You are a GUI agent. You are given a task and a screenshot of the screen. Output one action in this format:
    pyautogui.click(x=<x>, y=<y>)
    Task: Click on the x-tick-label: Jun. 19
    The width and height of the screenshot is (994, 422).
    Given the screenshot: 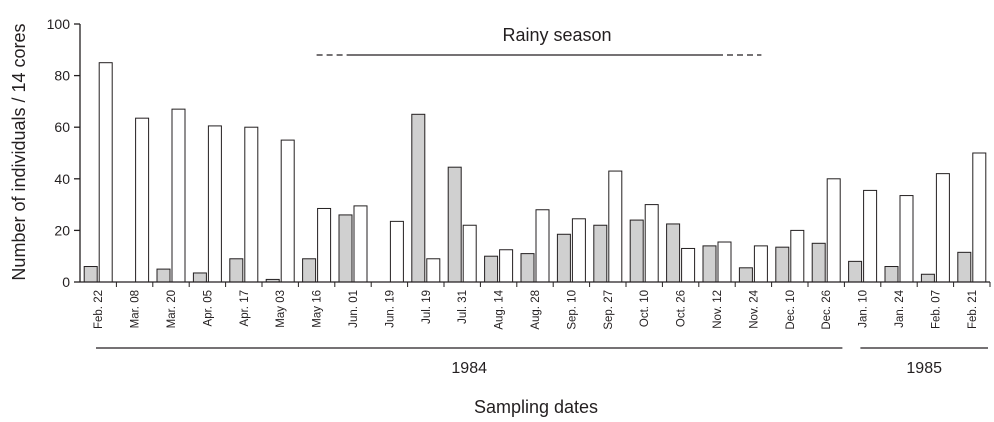 What is the action you would take?
    pyautogui.click(x=390, y=309)
    